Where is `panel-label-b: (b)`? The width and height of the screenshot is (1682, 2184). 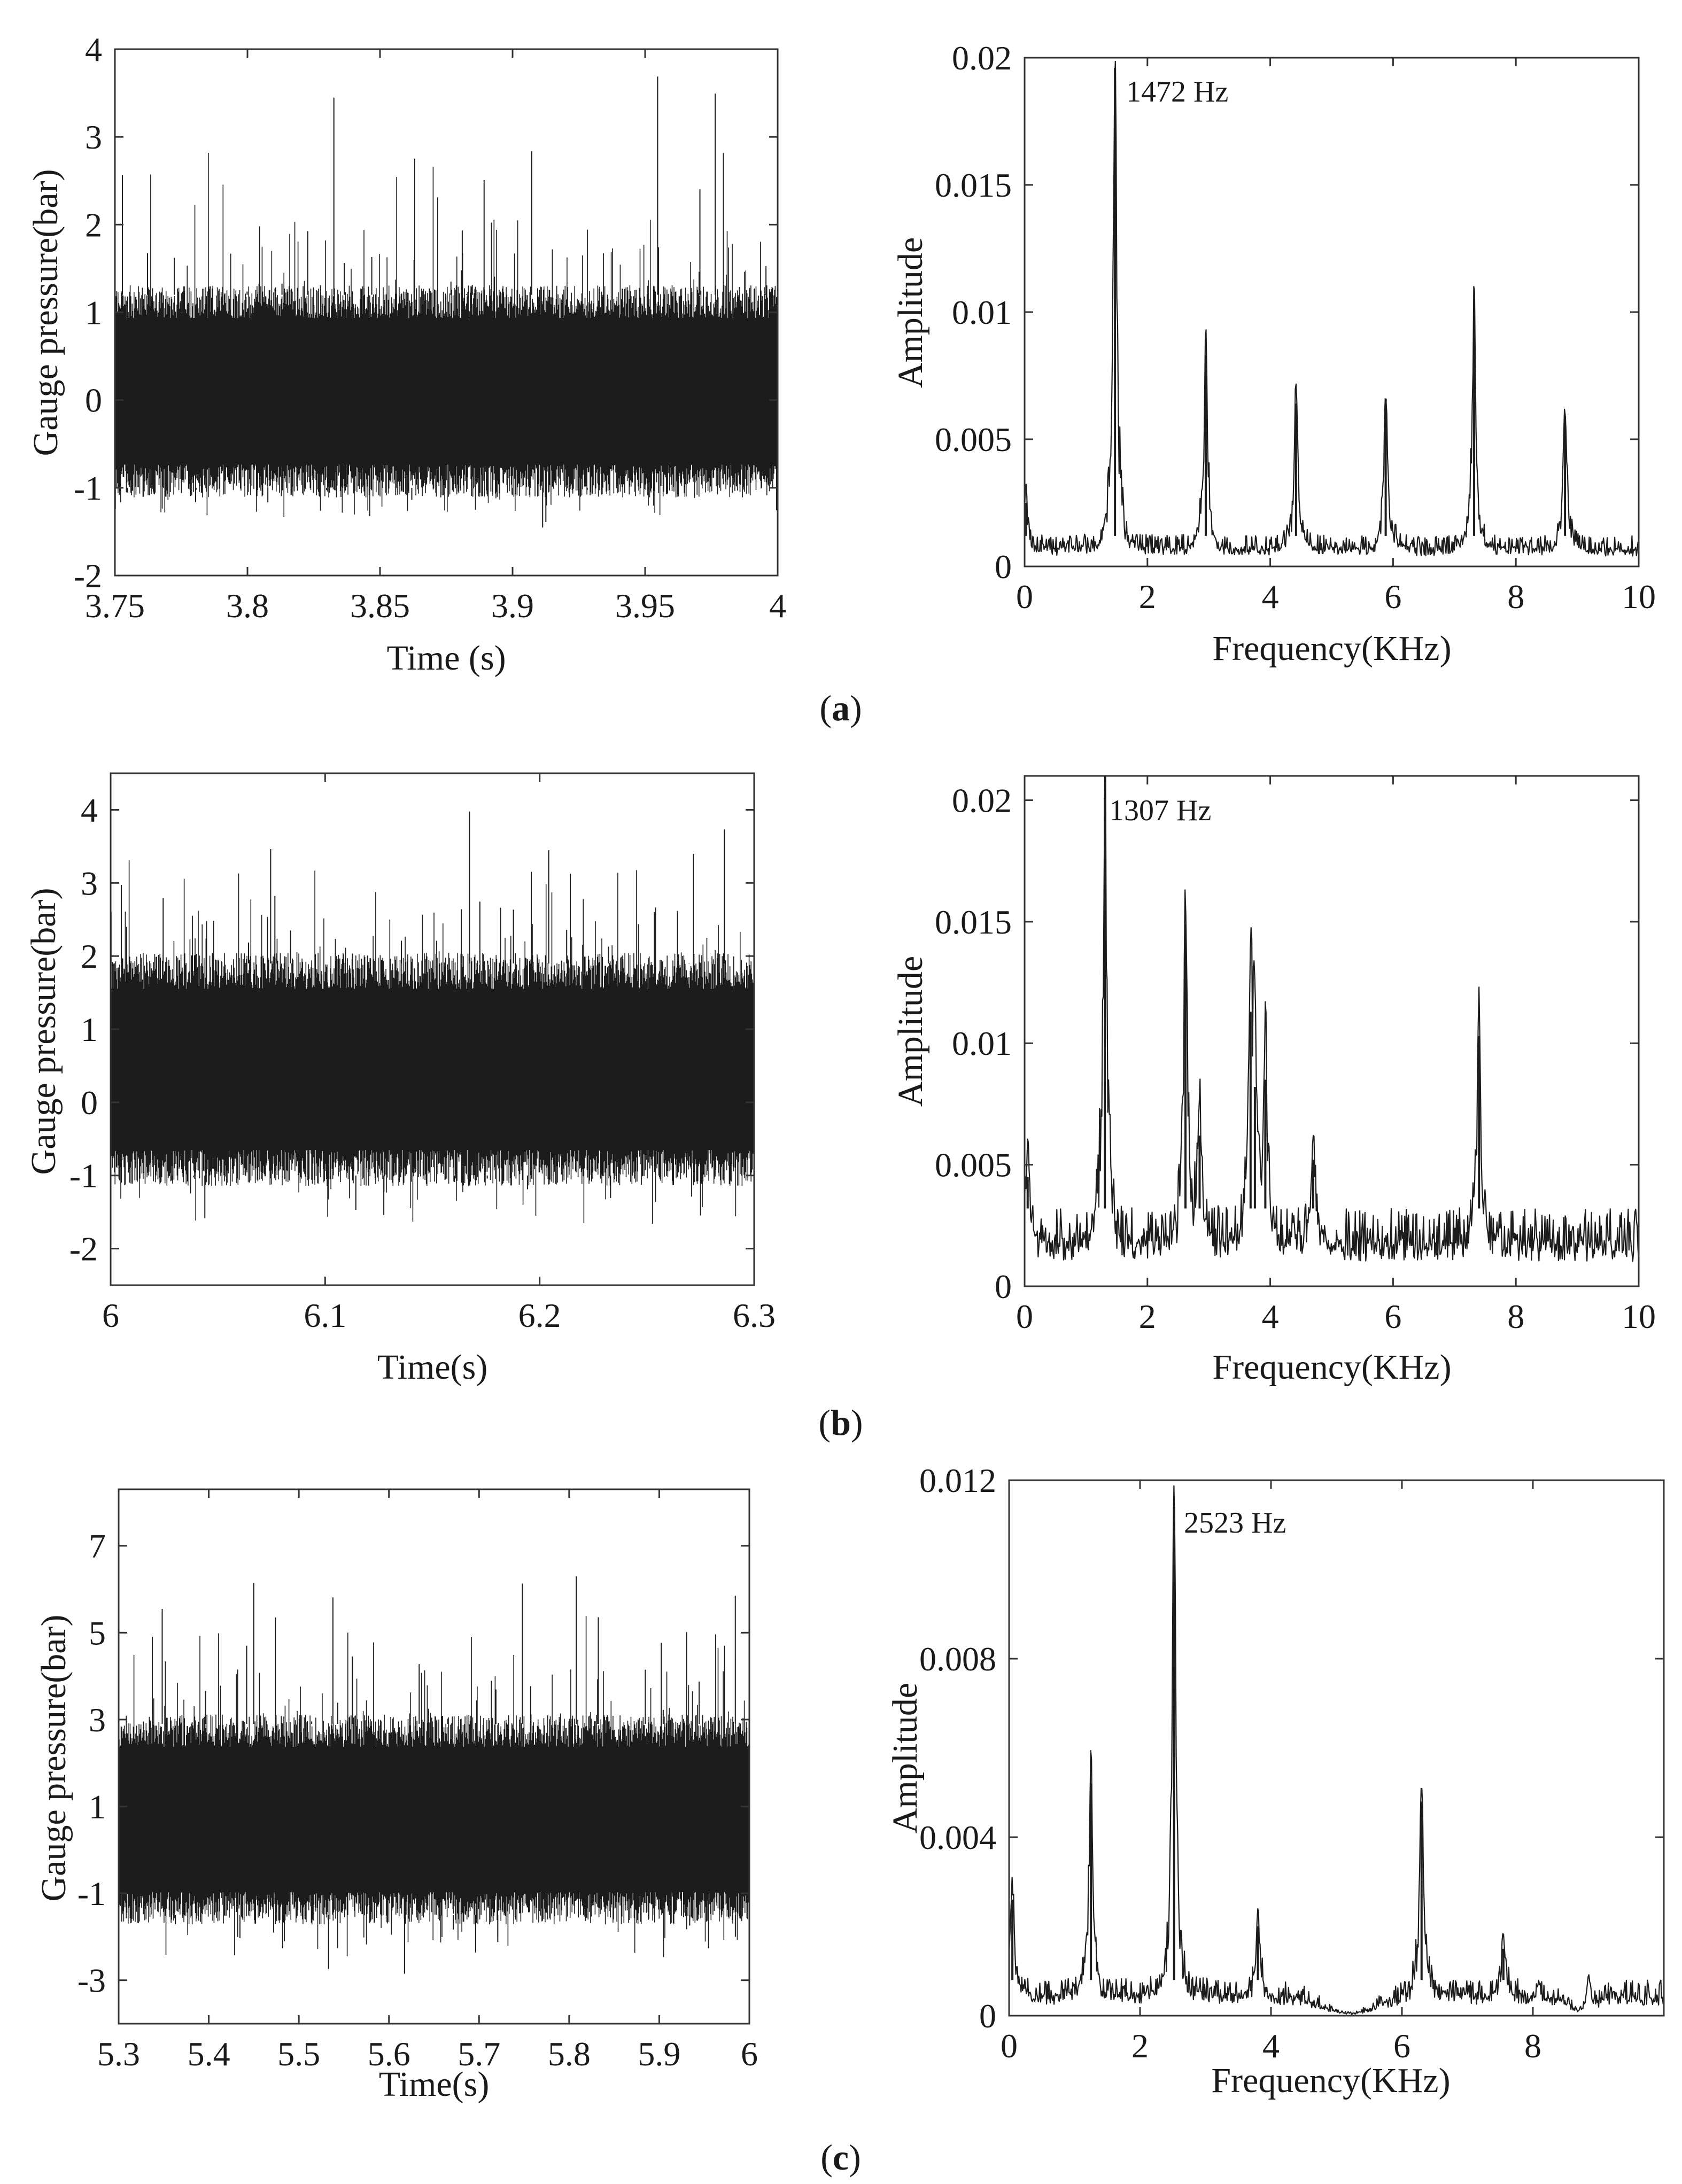
panel-label-b: (b) is located at coordinates (840, 1422).